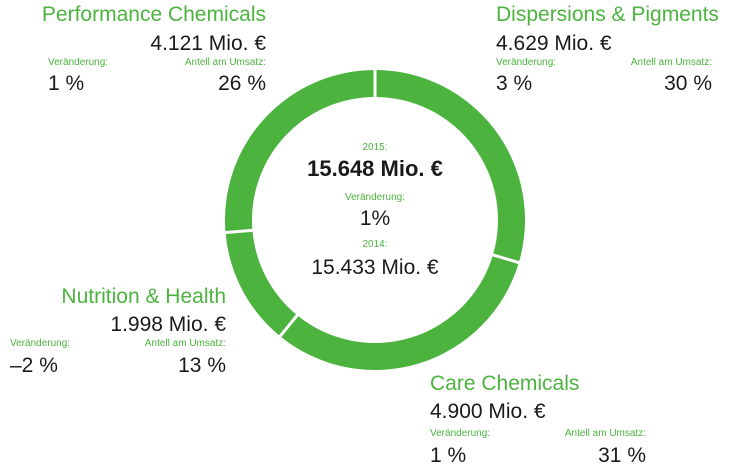 Image resolution: width=750 pixels, height=471 pixels. I want to click on center-change-label: Veränderung:, so click(375, 197).